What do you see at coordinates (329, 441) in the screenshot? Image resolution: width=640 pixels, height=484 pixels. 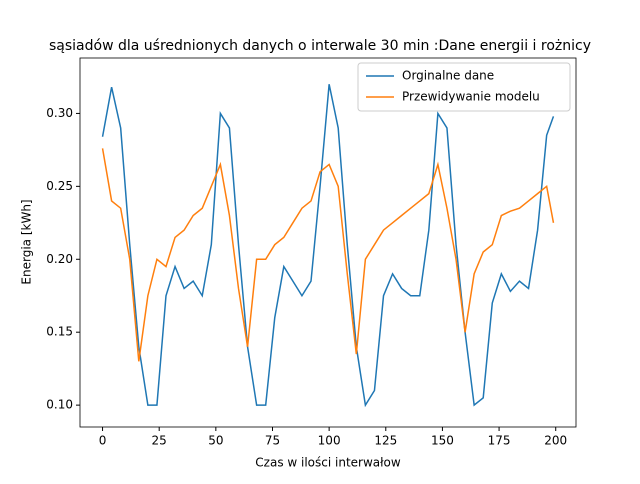 I see `x-tick-label: 100` at bounding box center [329, 441].